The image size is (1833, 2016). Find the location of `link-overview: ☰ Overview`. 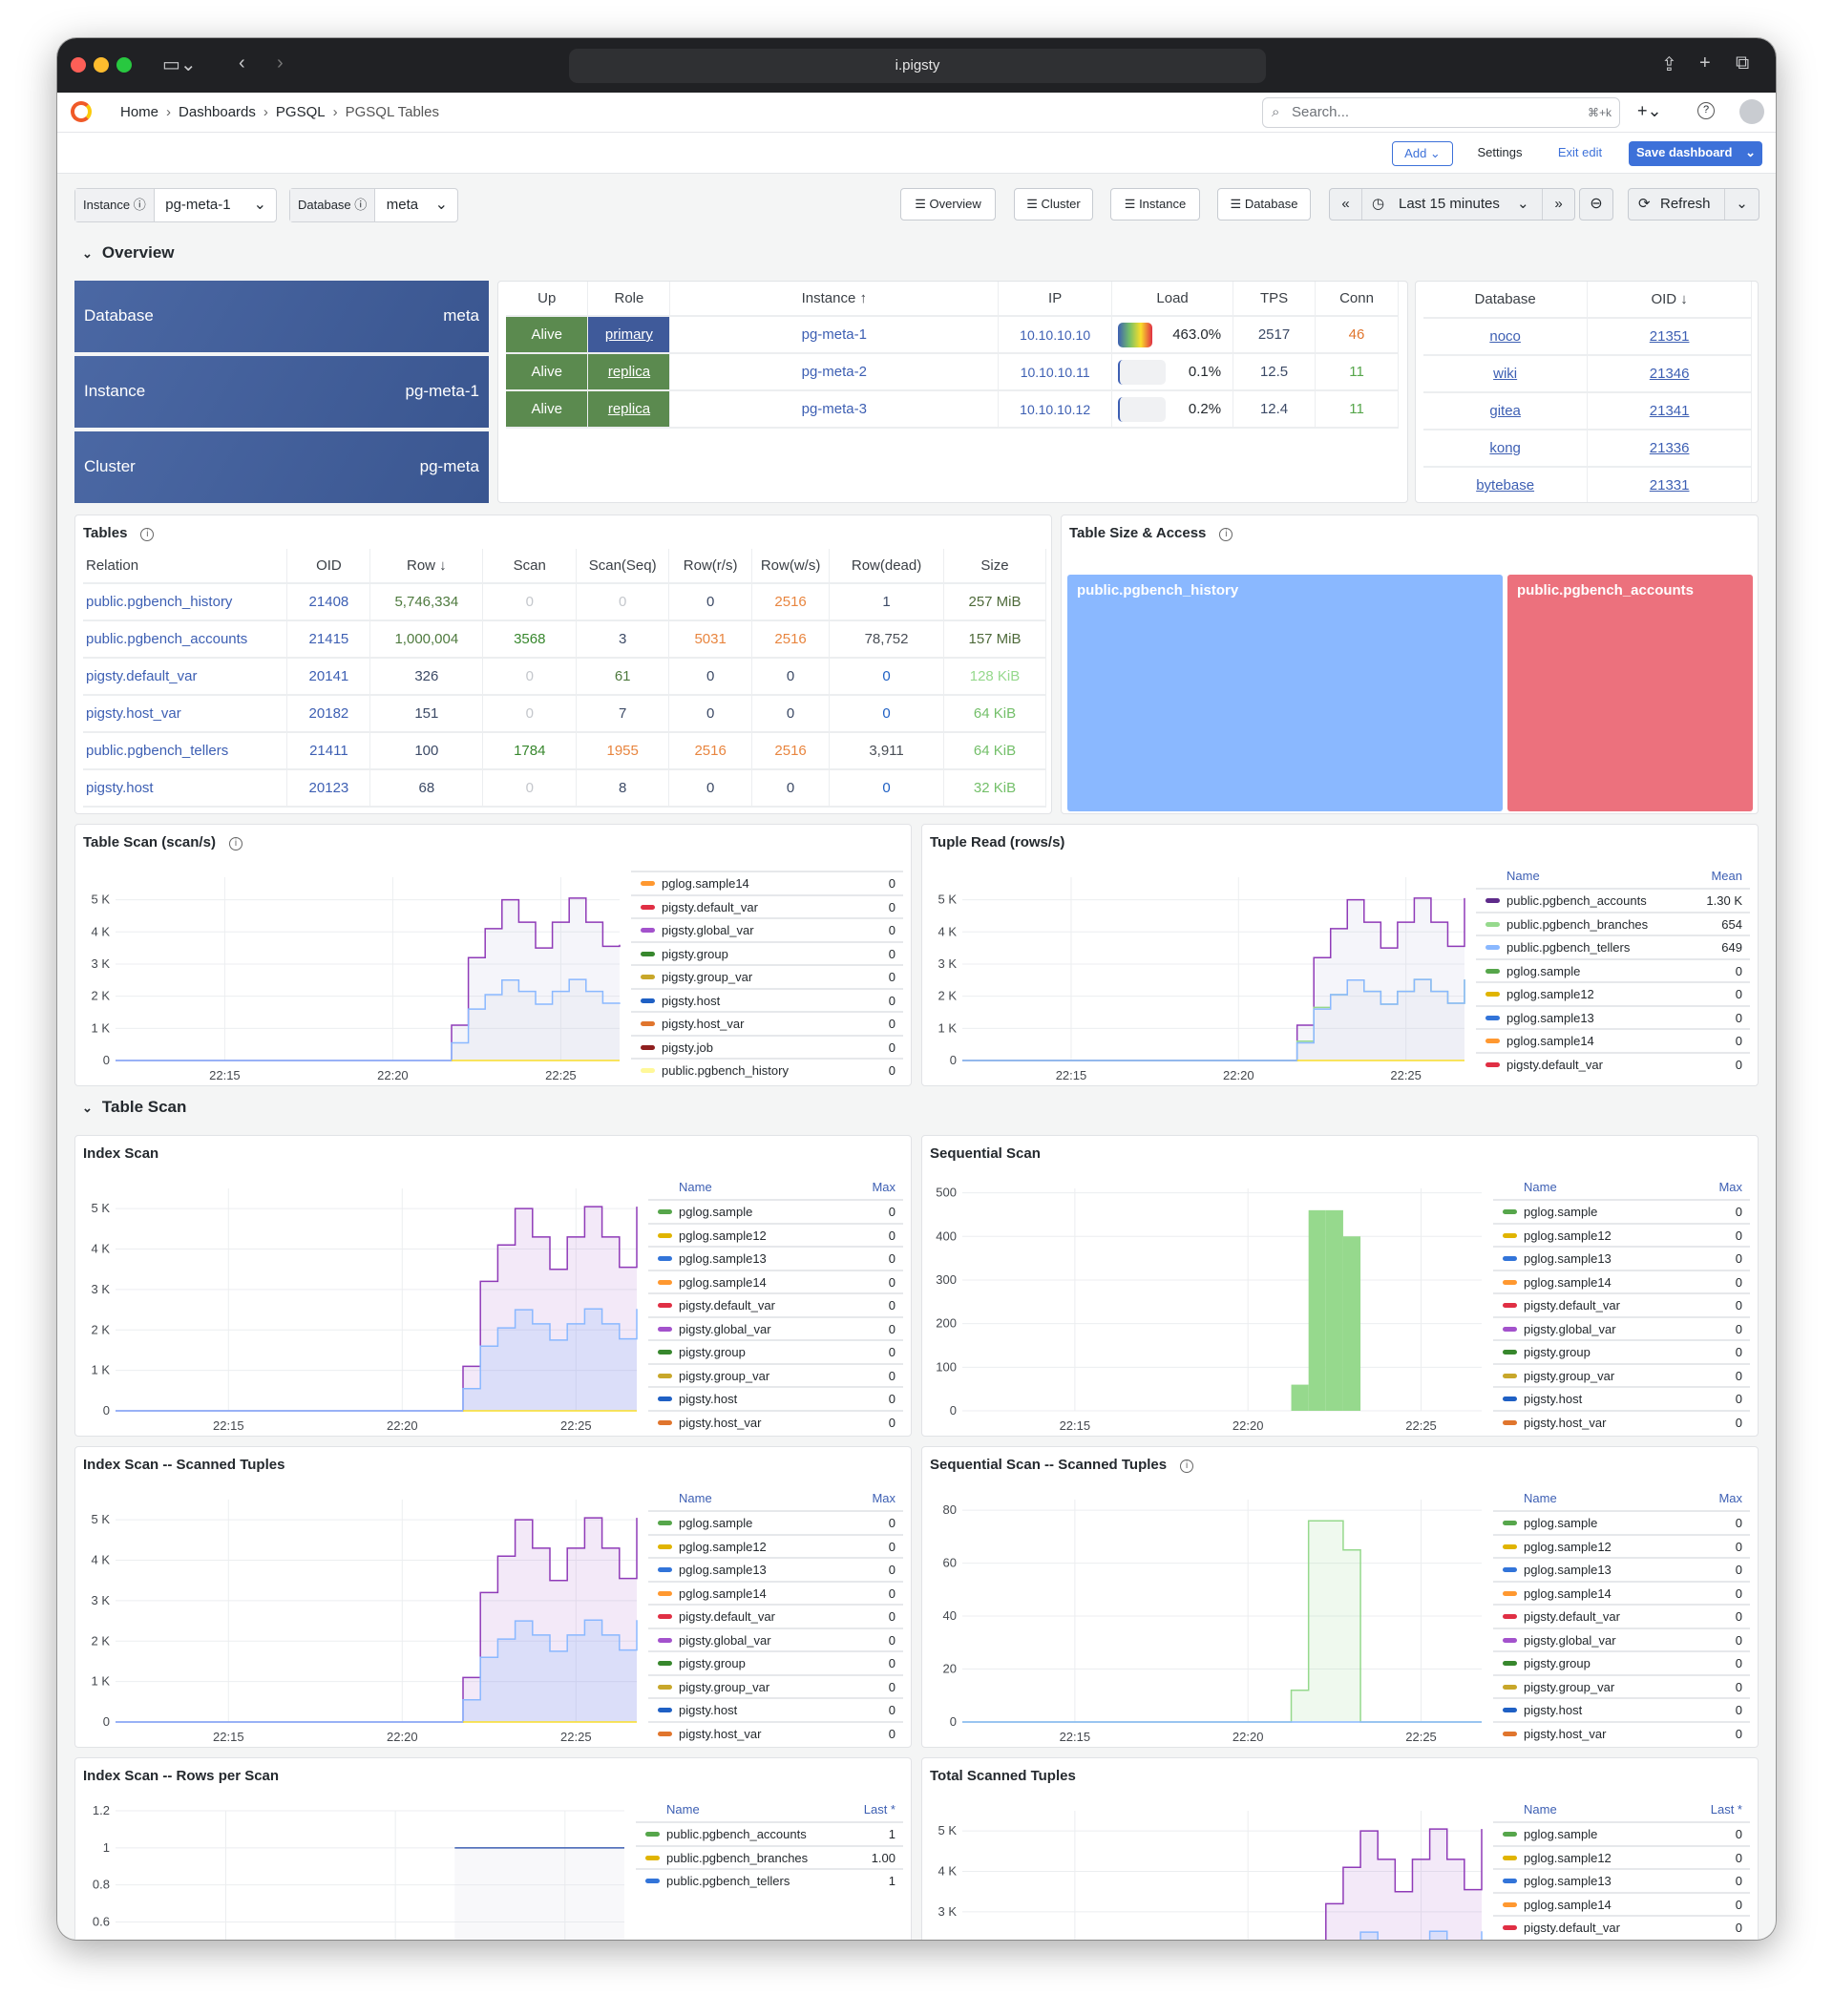

link-overview: ☰ Overview is located at coordinates (948, 204).